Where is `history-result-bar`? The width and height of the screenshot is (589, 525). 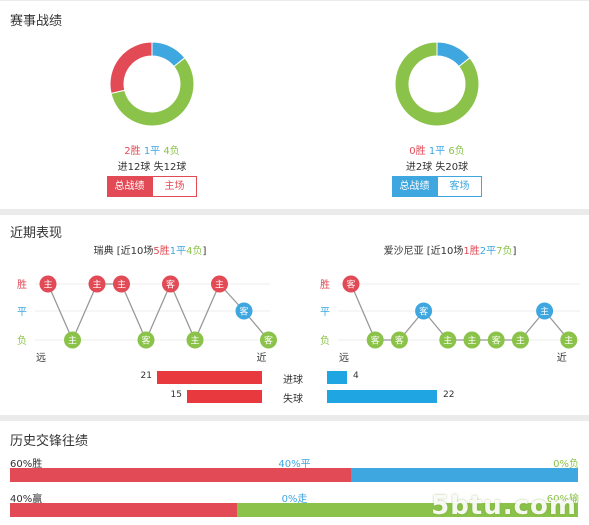 history-result-bar is located at coordinates (294, 475).